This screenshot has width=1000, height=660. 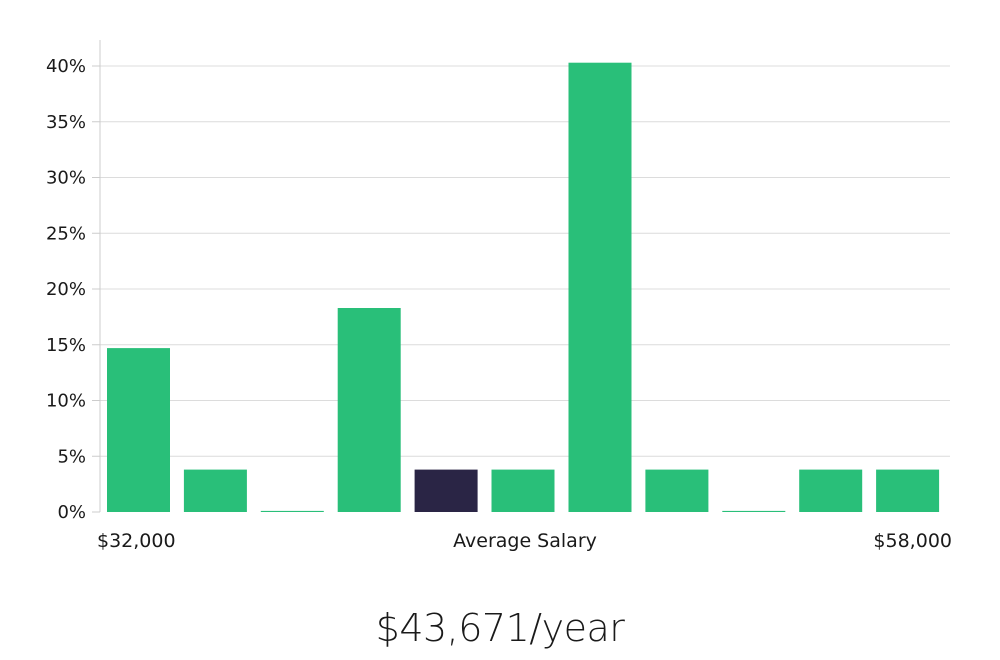 I want to click on y-axis-ticks: 0% 5% 10% 15% 20% 25% 30% 35% 40%, so click(x=73, y=289).